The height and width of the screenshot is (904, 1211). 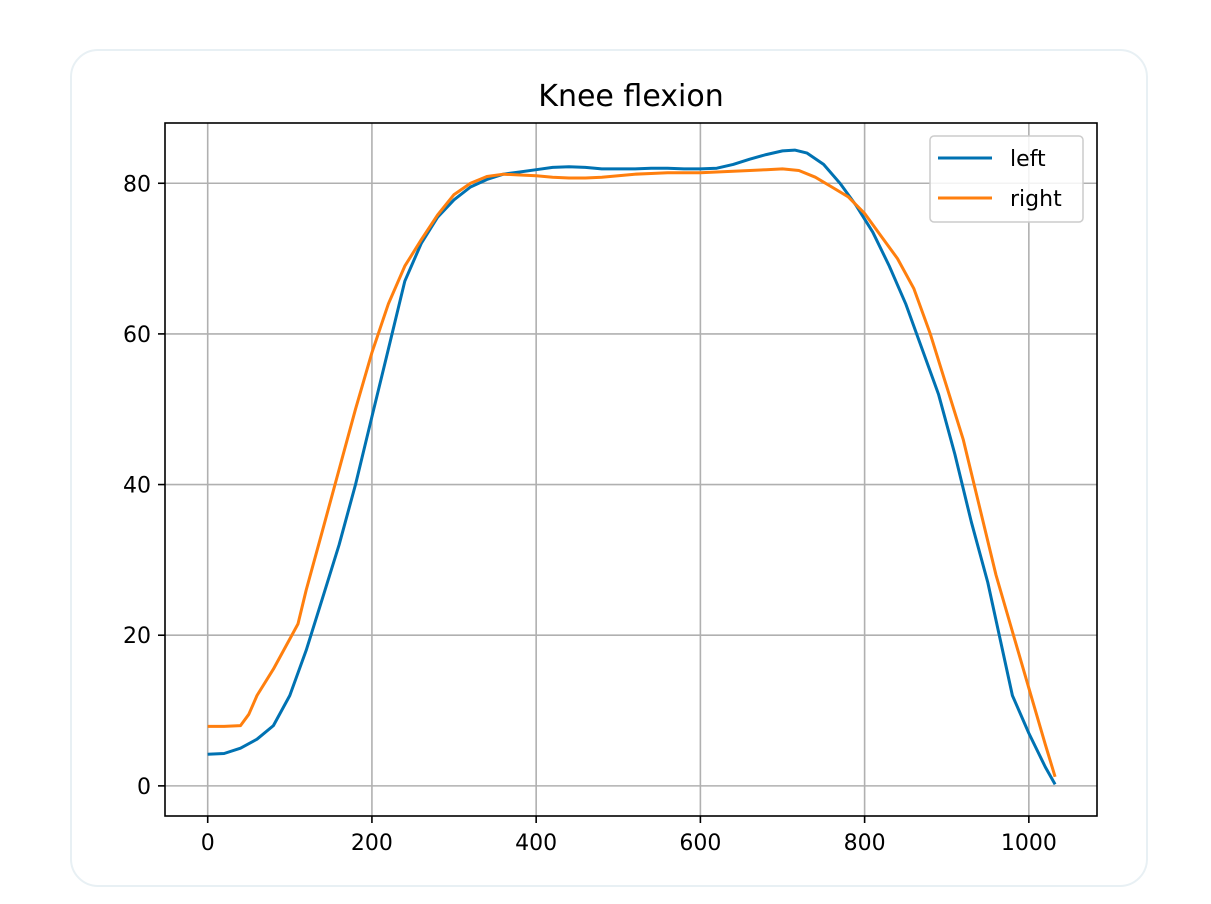 What do you see at coordinates (630, 96) in the screenshot?
I see `chart-title: Knee flexion` at bounding box center [630, 96].